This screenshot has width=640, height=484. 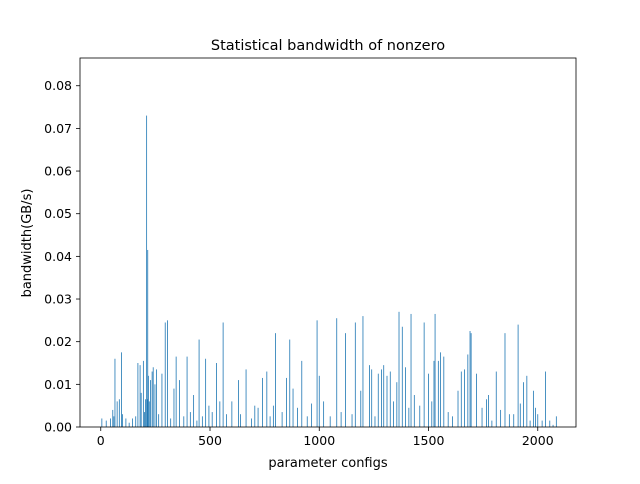 I want to click on y-tick-label: 0.04, so click(x=58, y=256).